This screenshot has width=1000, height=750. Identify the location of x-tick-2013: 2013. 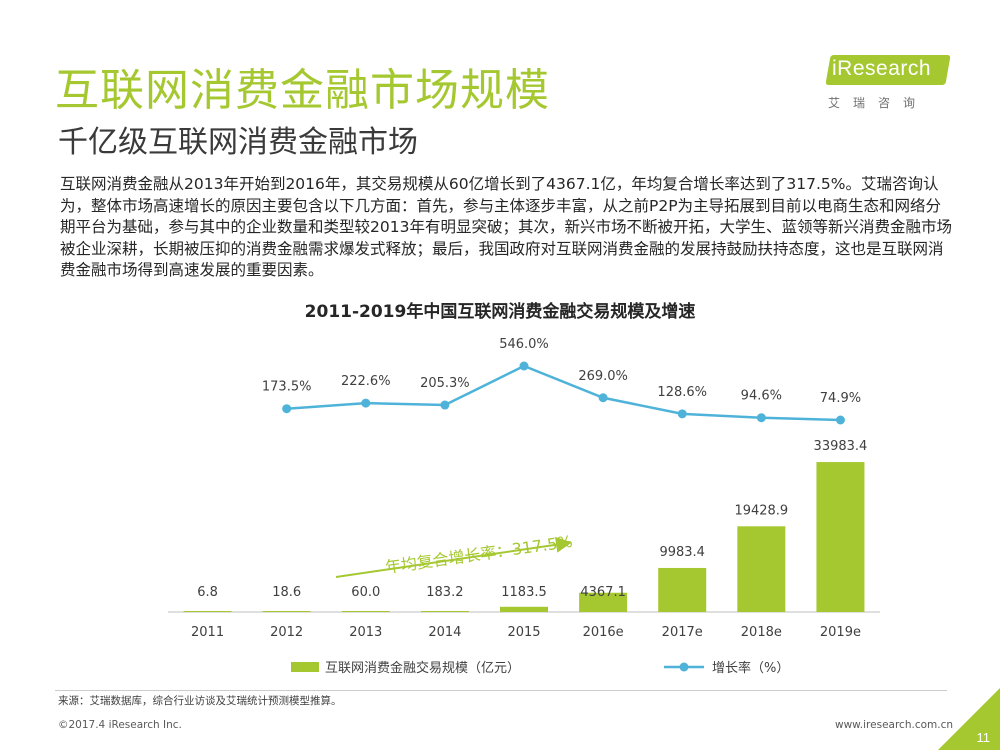
(365, 632).